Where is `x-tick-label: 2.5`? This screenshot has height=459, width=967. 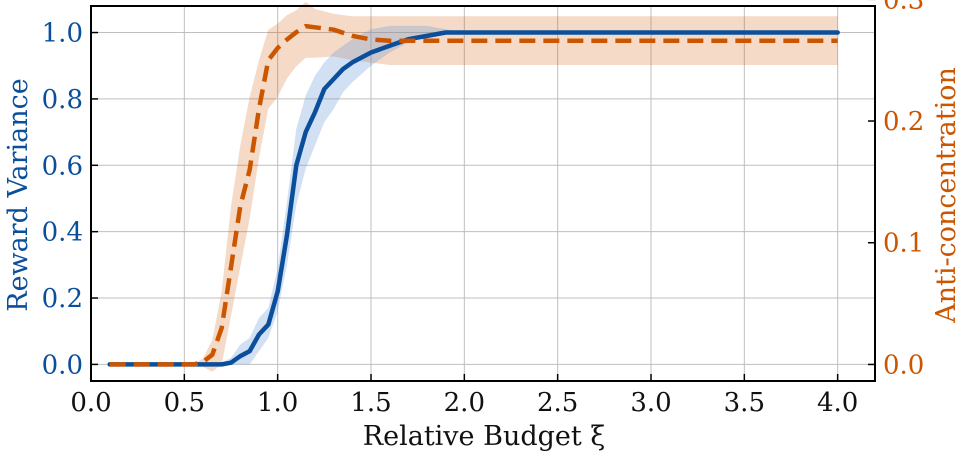 x-tick-label: 2.5 is located at coordinates (557, 403).